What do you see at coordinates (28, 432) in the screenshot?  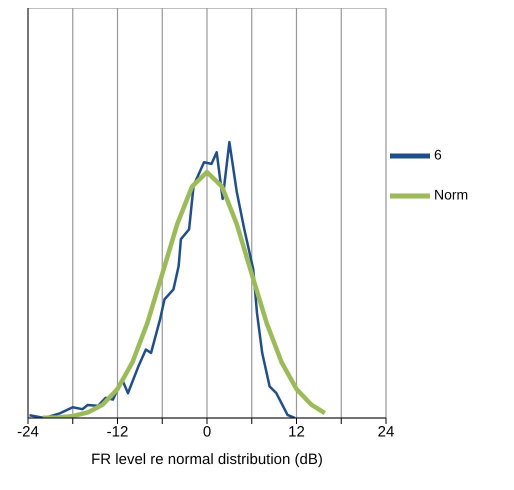 I see `x-tick-label: -24` at bounding box center [28, 432].